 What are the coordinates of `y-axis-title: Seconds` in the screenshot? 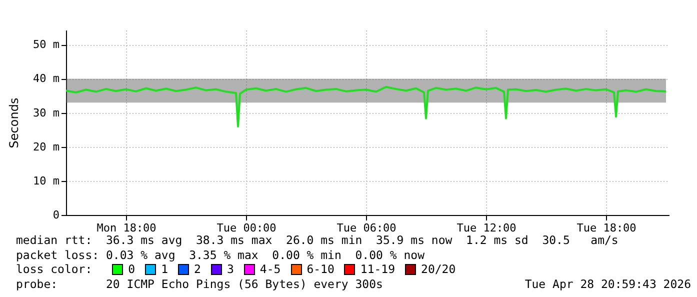 It's located at (14, 123).